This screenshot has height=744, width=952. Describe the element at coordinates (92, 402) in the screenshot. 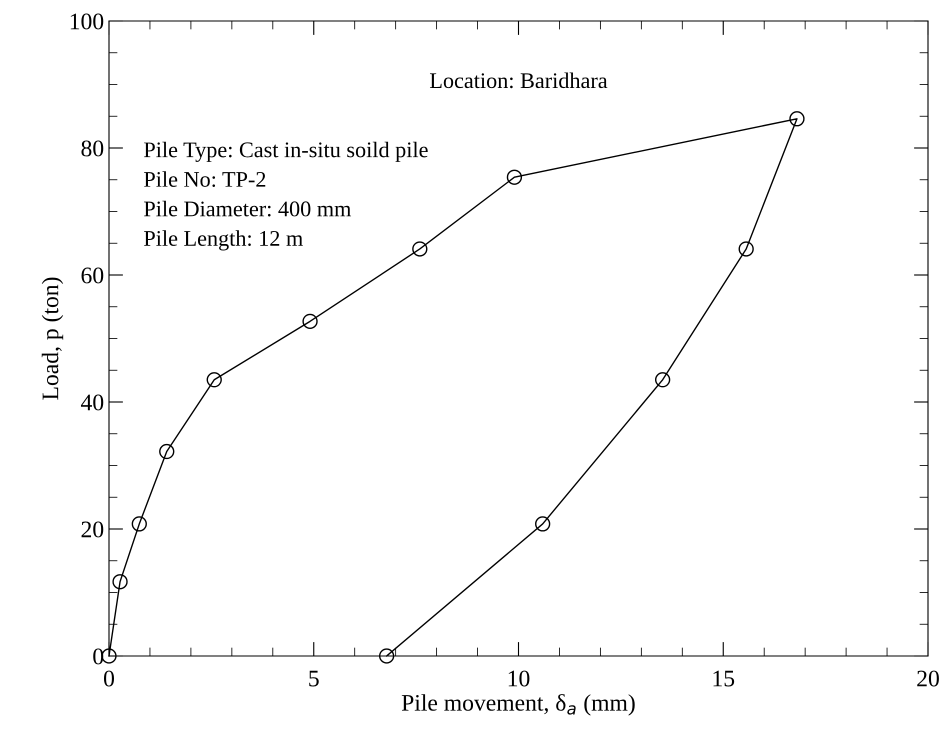

I see `y-tick-label: 40` at that location.